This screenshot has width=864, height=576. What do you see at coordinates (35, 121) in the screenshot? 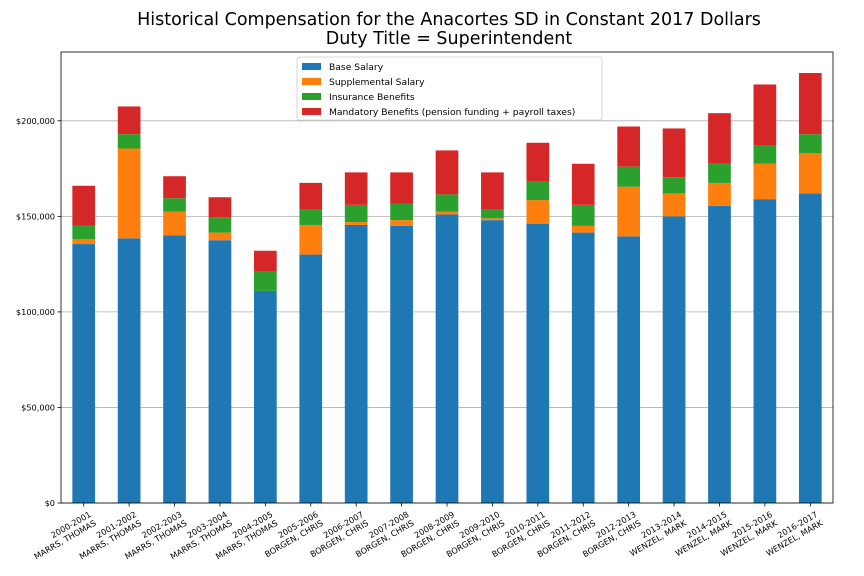
I see `y-tick-label: $200,000` at bounding box center [35, 121].